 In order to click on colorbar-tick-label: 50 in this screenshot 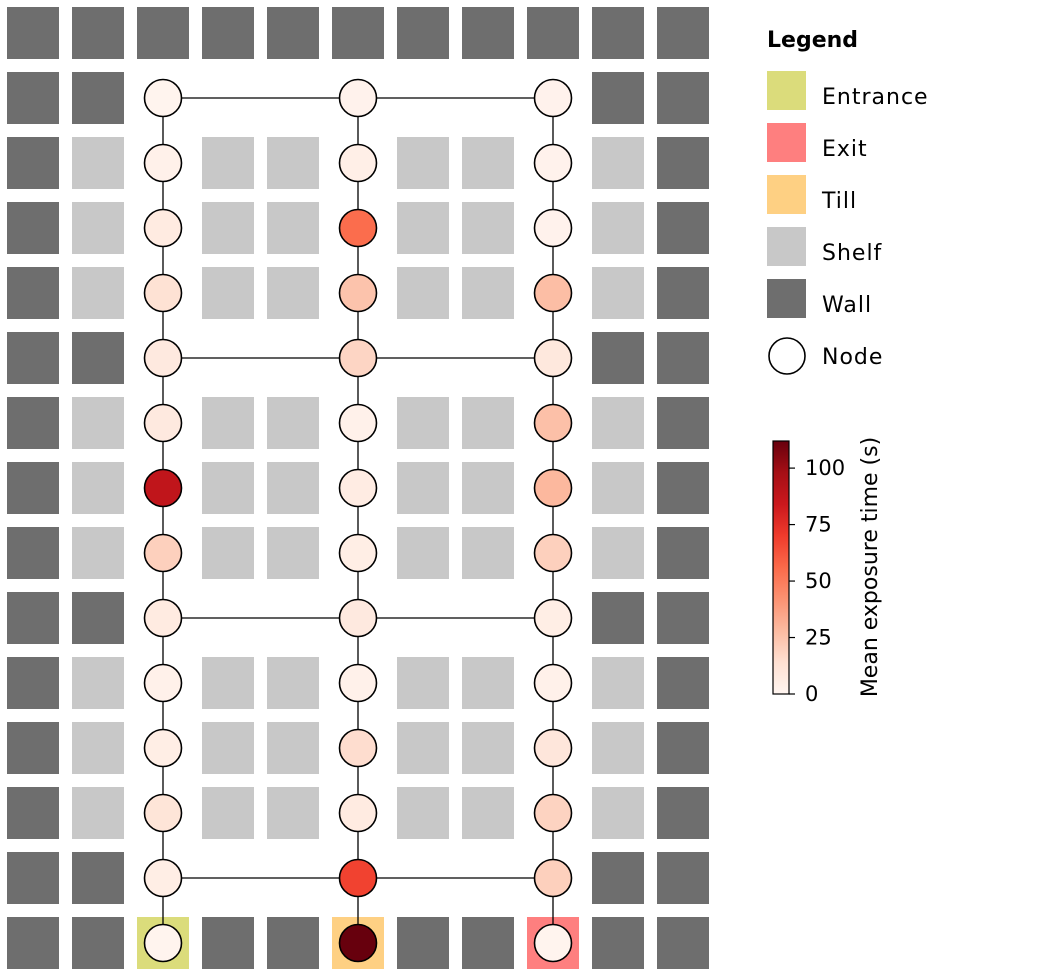, I will do `click(818, 581)`.